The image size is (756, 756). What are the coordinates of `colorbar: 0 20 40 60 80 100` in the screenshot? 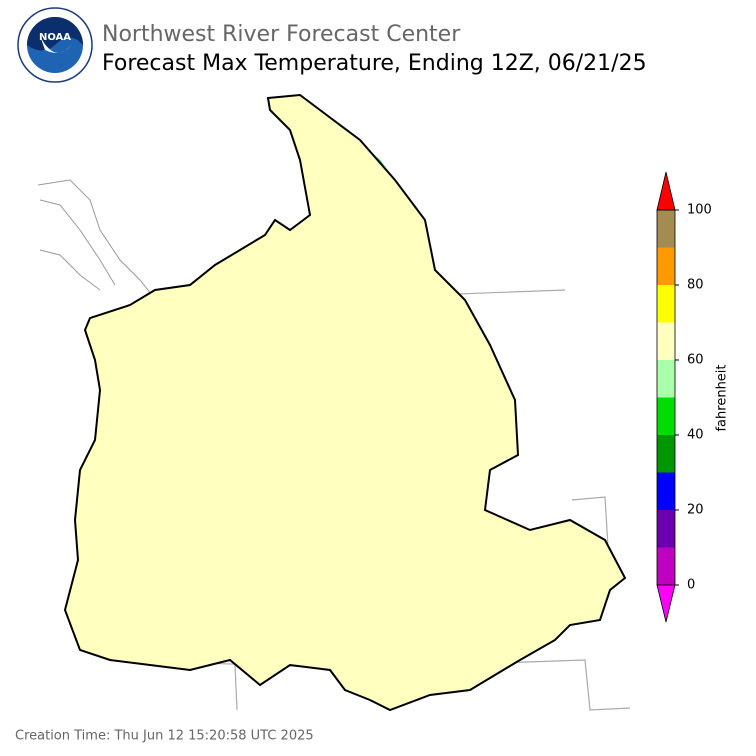 It's located at (684, 397).